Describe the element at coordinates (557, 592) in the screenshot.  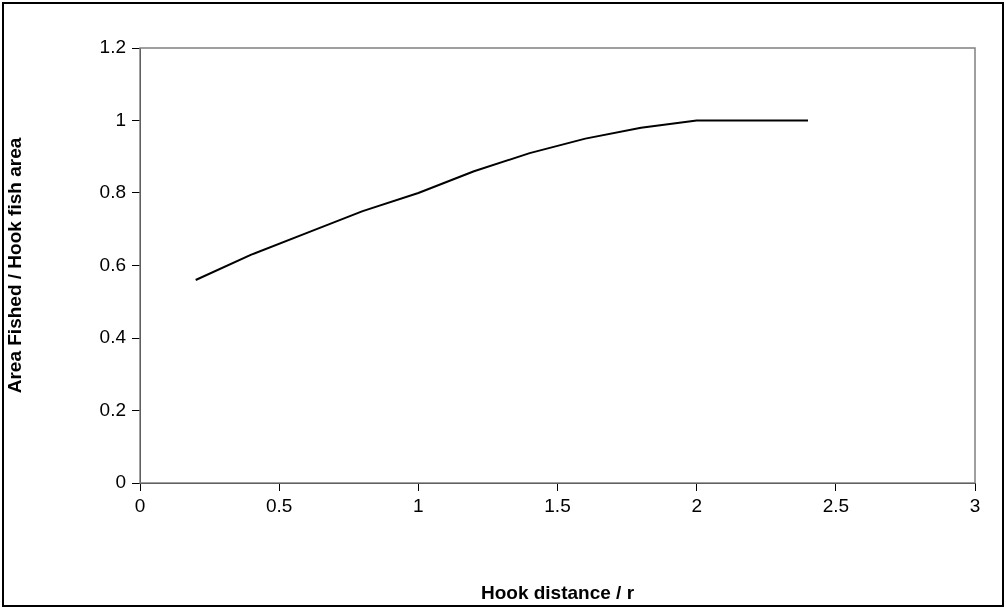
I see `x-axis-title: Hook distance / r` at that location.